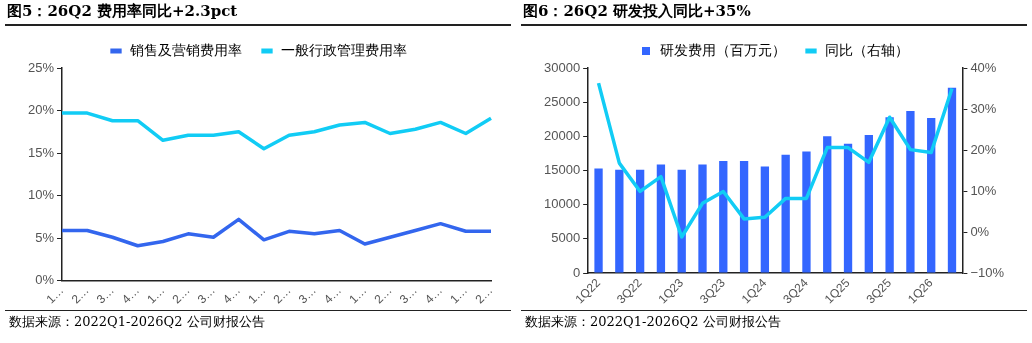 The height and width of the screenshot is (343, 1032). I want to click on y-tick-label: 25%, so click(41, 67).